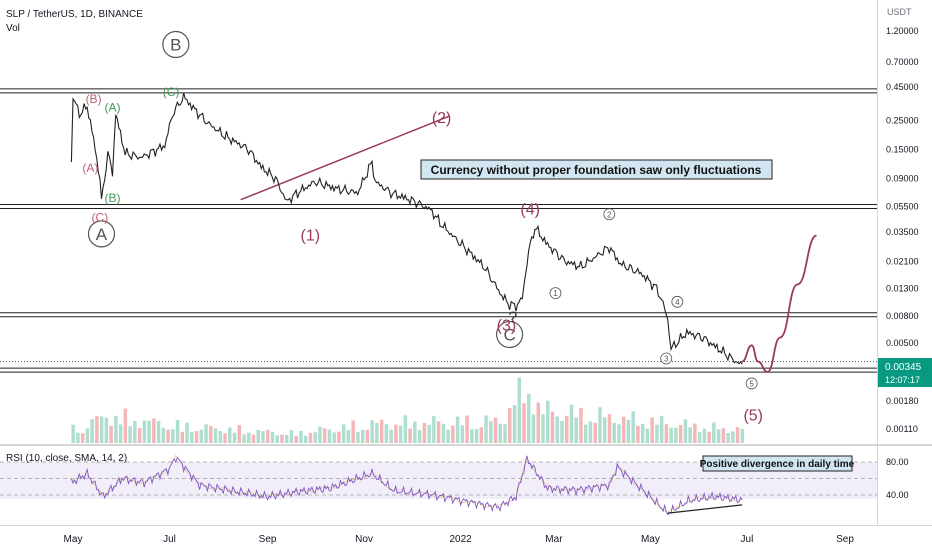 Image resolution: width=932 pixels, height=555 pixels. What do you see at coordinates (897, 495) in the screenshot?
I see `rsi-tick-label: 40.00` at bounding box center [897, 495].